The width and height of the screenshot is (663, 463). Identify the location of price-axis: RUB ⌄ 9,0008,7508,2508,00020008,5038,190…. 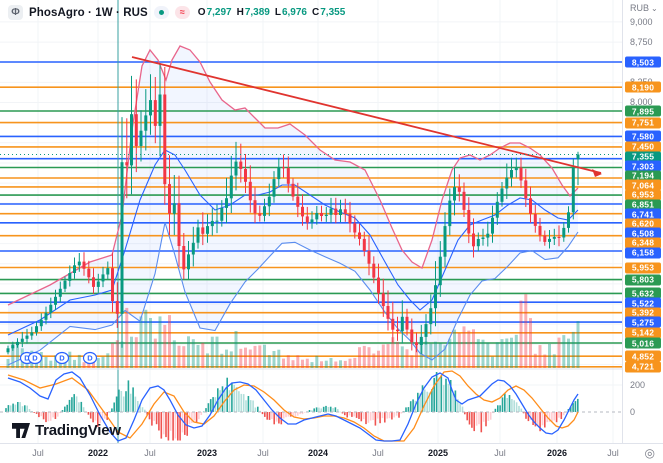
(642, 221).